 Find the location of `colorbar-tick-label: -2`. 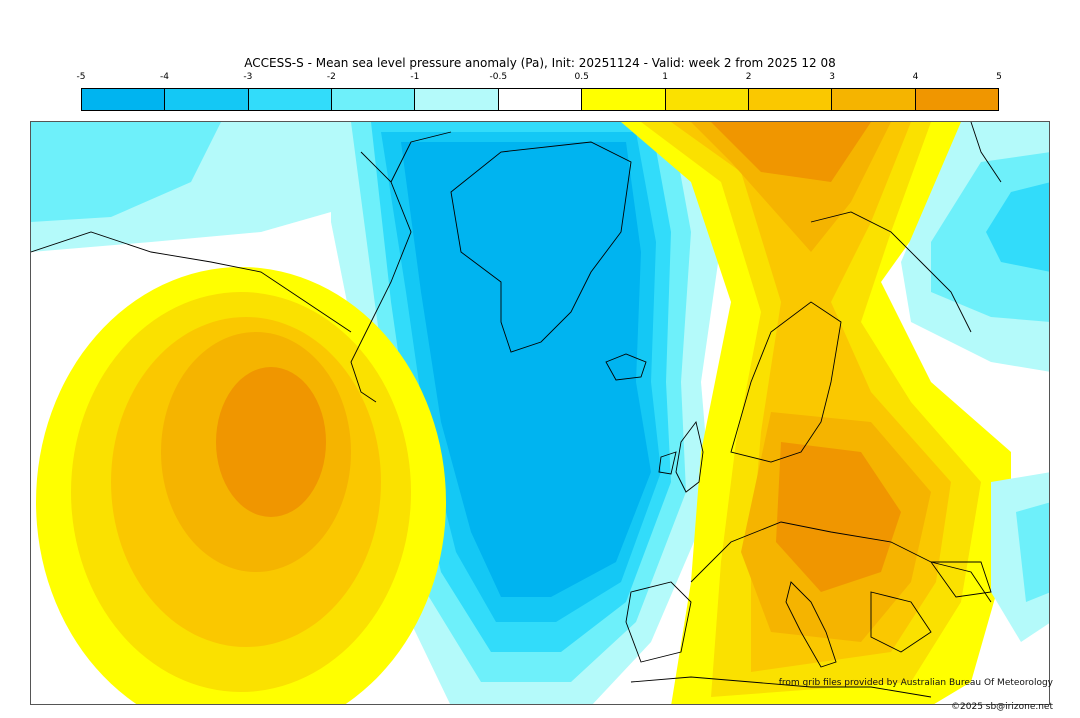

colorbar-tick-label: -2 is located at coordinates (331, 77).